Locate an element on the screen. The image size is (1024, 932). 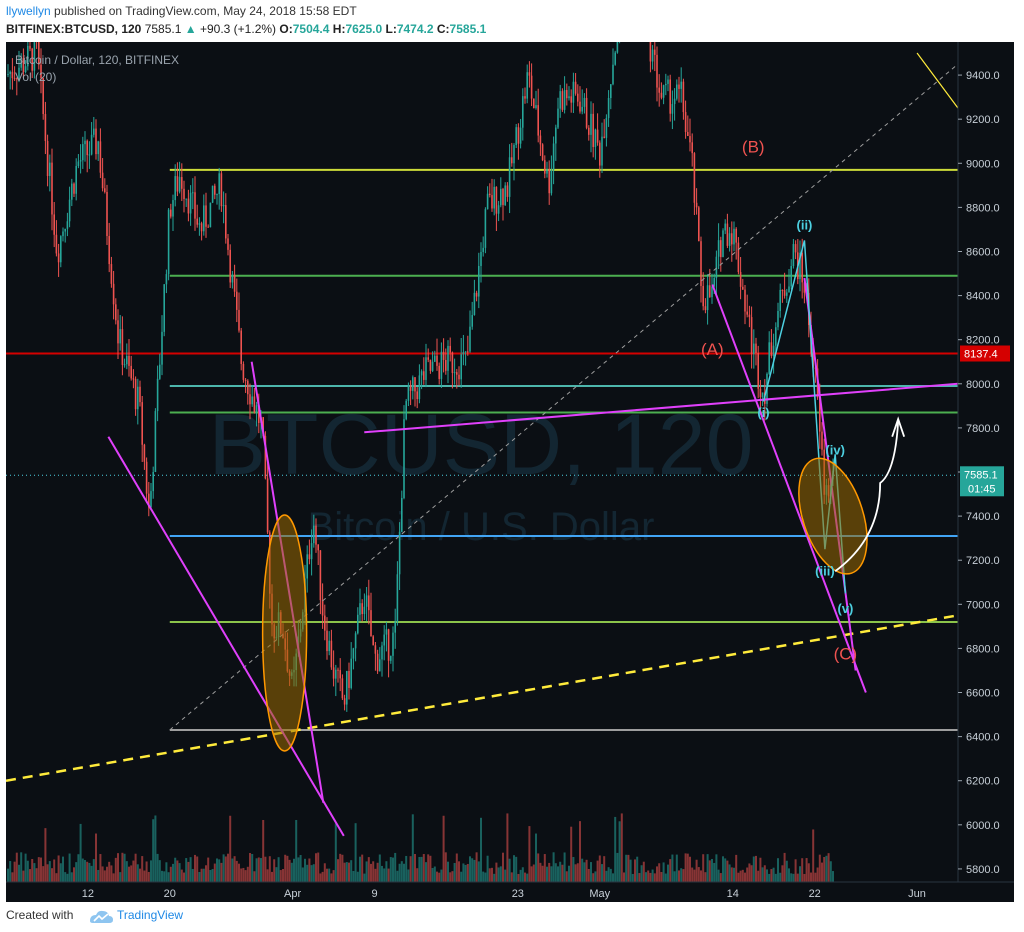
price-tick-label: 6600.0 is located at coordinates (983, 694).